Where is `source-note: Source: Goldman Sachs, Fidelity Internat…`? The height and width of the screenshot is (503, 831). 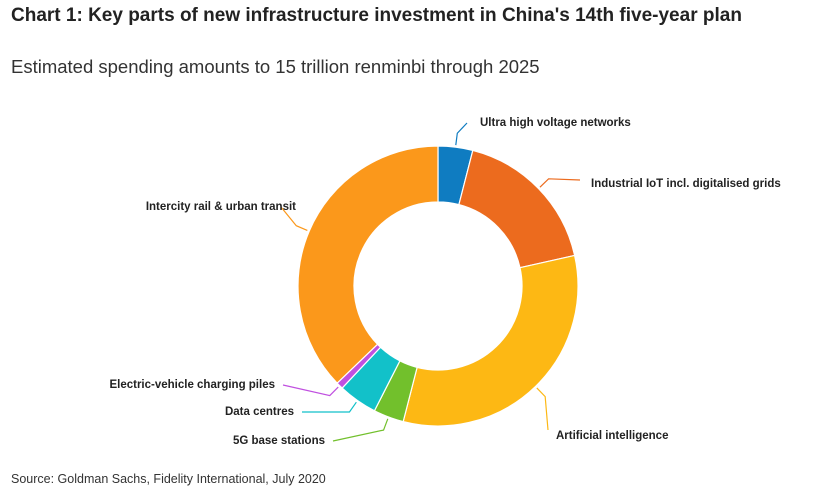
source-note: Source: Goldman Sachs, Fidelity Internat… is located at coordinates (168, 479).